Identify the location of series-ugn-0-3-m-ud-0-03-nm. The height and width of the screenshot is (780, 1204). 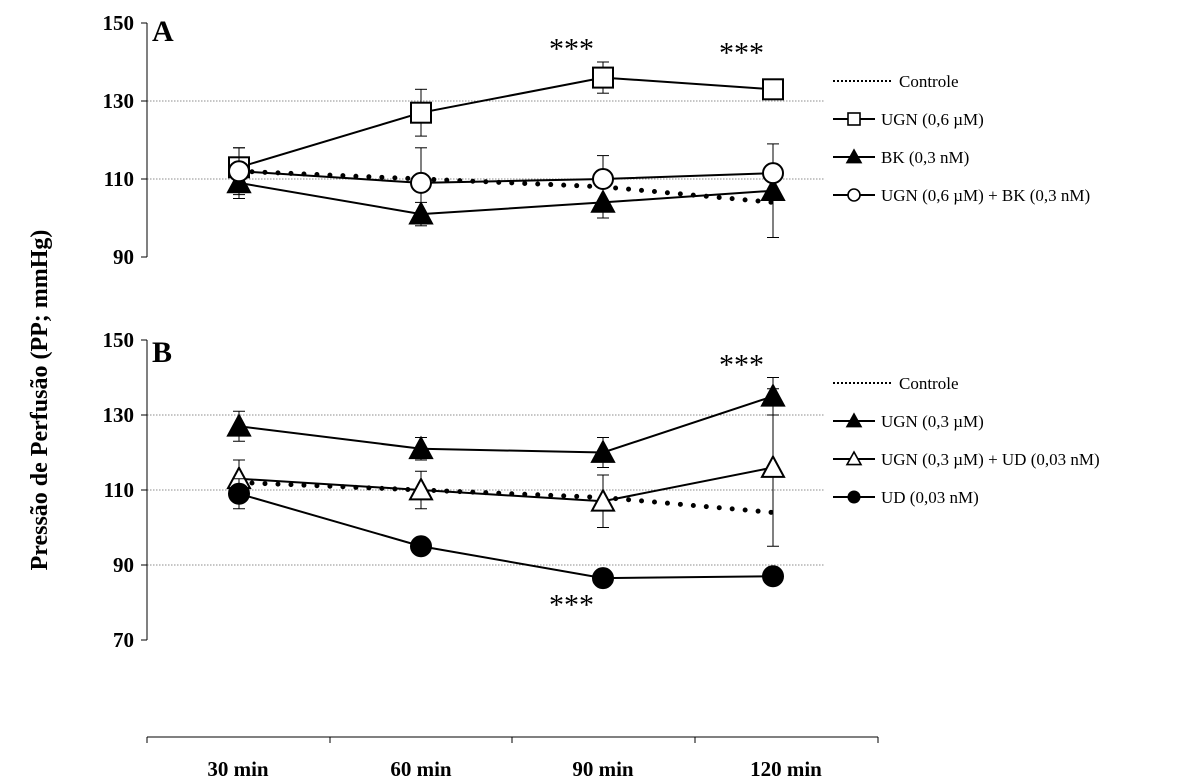
(506, 467).